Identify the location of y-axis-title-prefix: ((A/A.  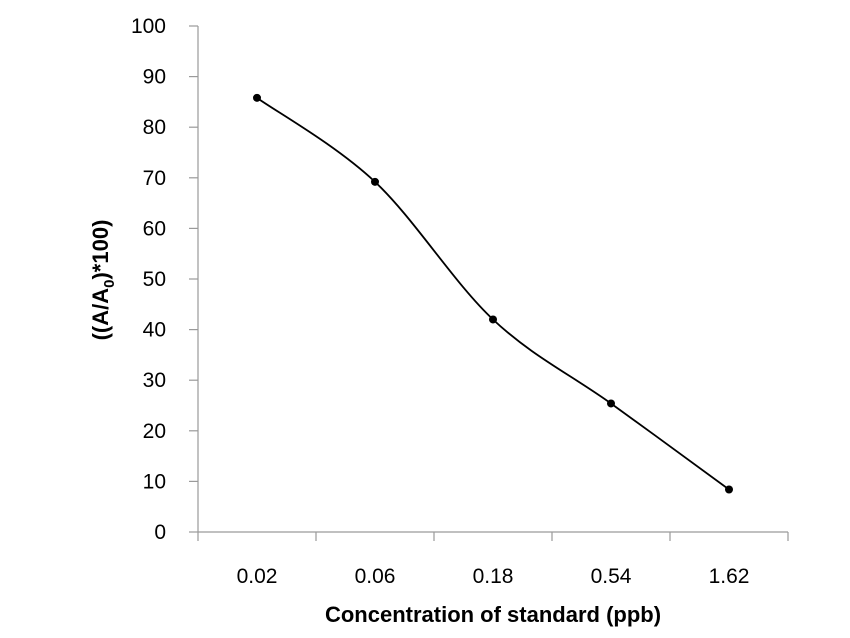
(100, 314).